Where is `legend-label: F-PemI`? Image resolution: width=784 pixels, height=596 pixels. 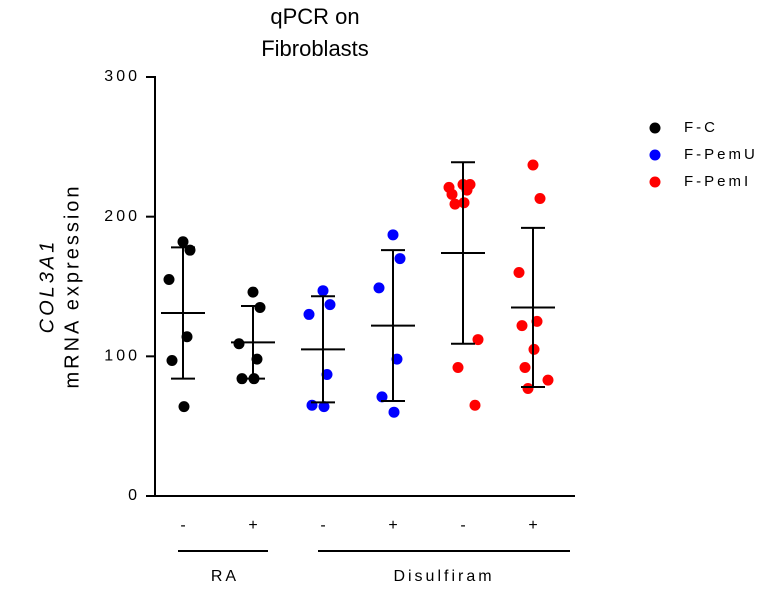 legend-label: F-PemI is located at coordinates (717, 181).